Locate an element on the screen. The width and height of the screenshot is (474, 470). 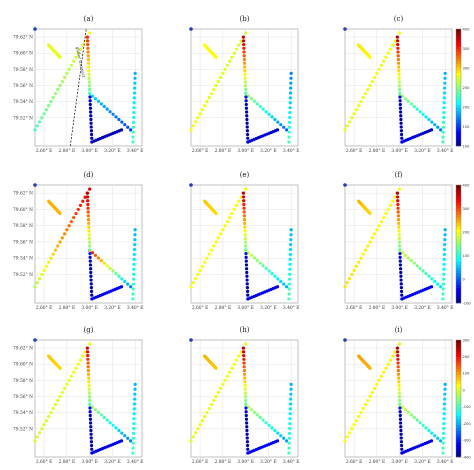
x-tick-label: 2.80° E is located at coordinates (223, 151).